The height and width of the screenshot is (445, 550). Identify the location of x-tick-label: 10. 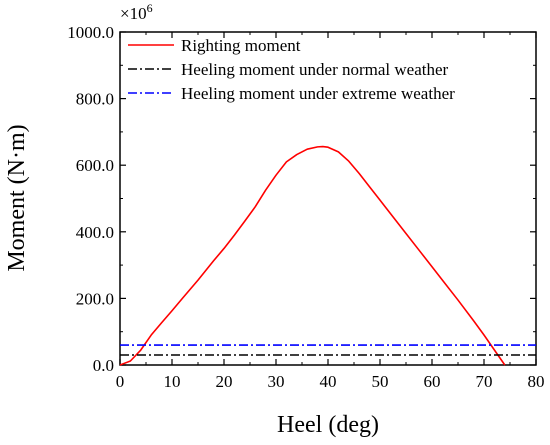
(172, 381).